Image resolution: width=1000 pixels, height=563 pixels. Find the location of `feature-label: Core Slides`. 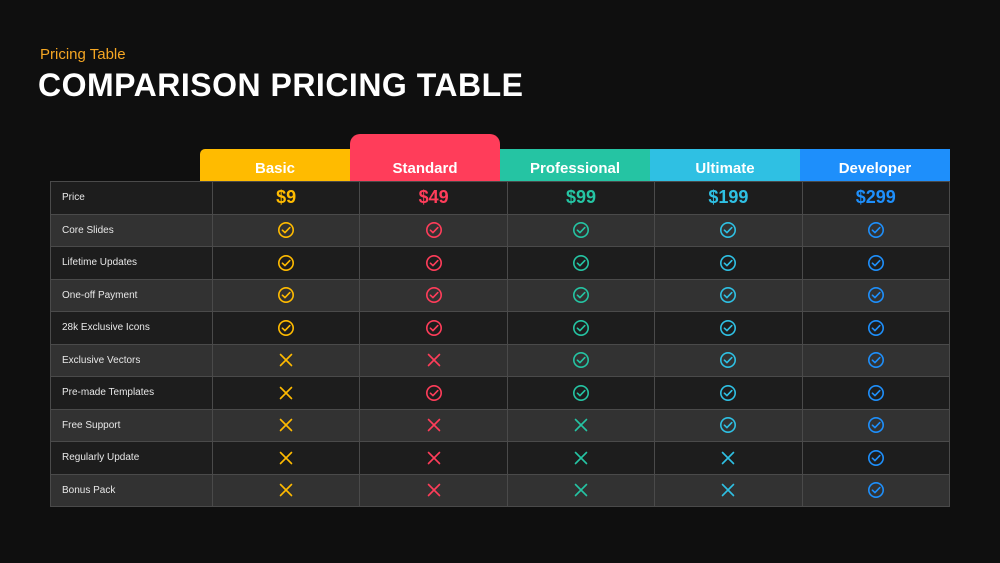

feature-label: Core Slides is located at coordinates (131, 230).